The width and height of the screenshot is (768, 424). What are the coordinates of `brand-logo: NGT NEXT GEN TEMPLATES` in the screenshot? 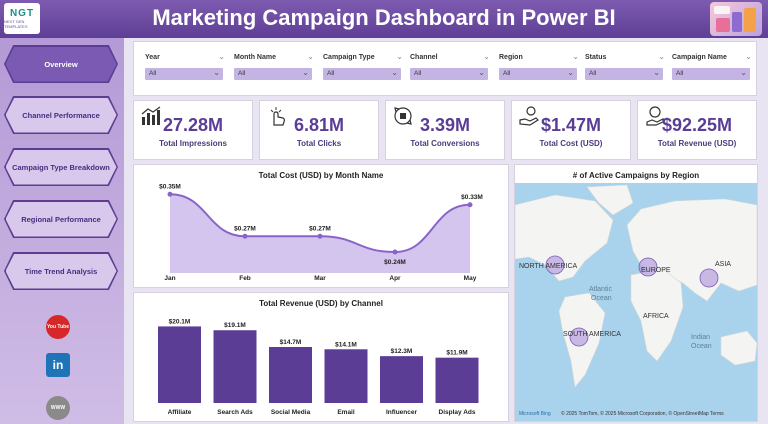 It's located at (22, 18).